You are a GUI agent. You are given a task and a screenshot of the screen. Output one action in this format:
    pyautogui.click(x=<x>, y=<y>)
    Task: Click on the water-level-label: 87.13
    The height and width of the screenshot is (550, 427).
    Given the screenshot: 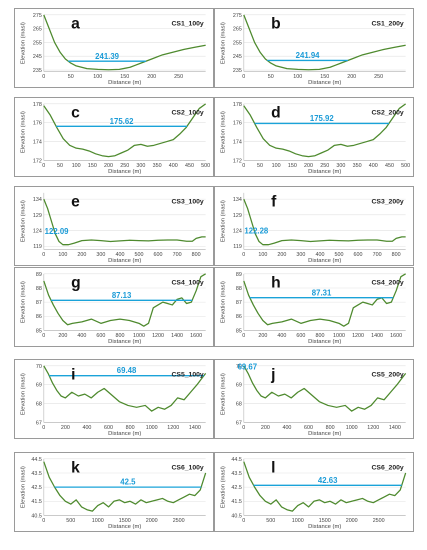 What is the action you would take?
    pyautogui.click(x=122, y=295)
    